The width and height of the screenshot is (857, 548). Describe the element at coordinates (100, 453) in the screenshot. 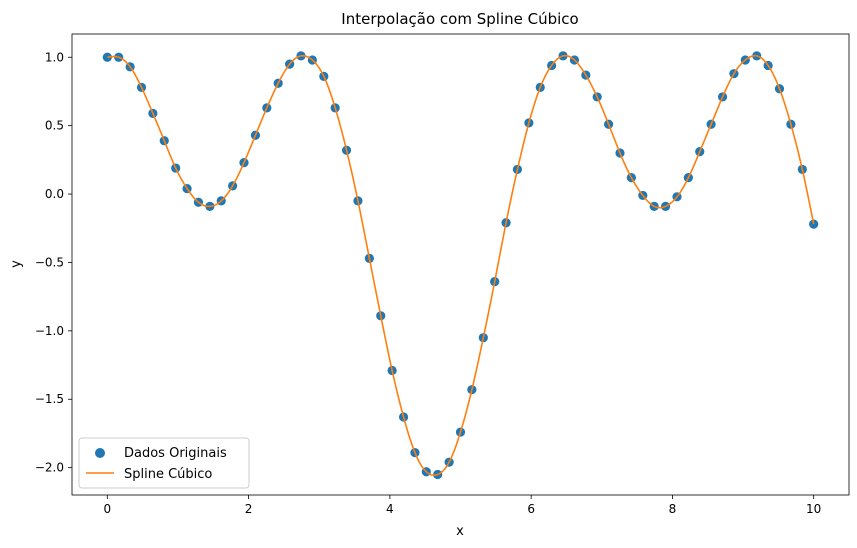

I see `legend-marker-dados` at that location.